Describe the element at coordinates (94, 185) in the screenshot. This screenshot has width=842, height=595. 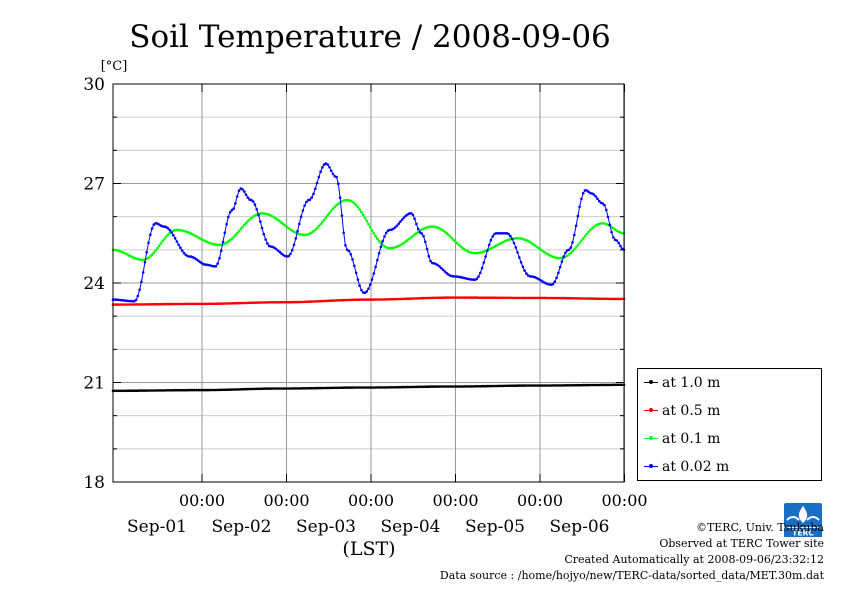
I see `y-tick-label: 27` at that location.